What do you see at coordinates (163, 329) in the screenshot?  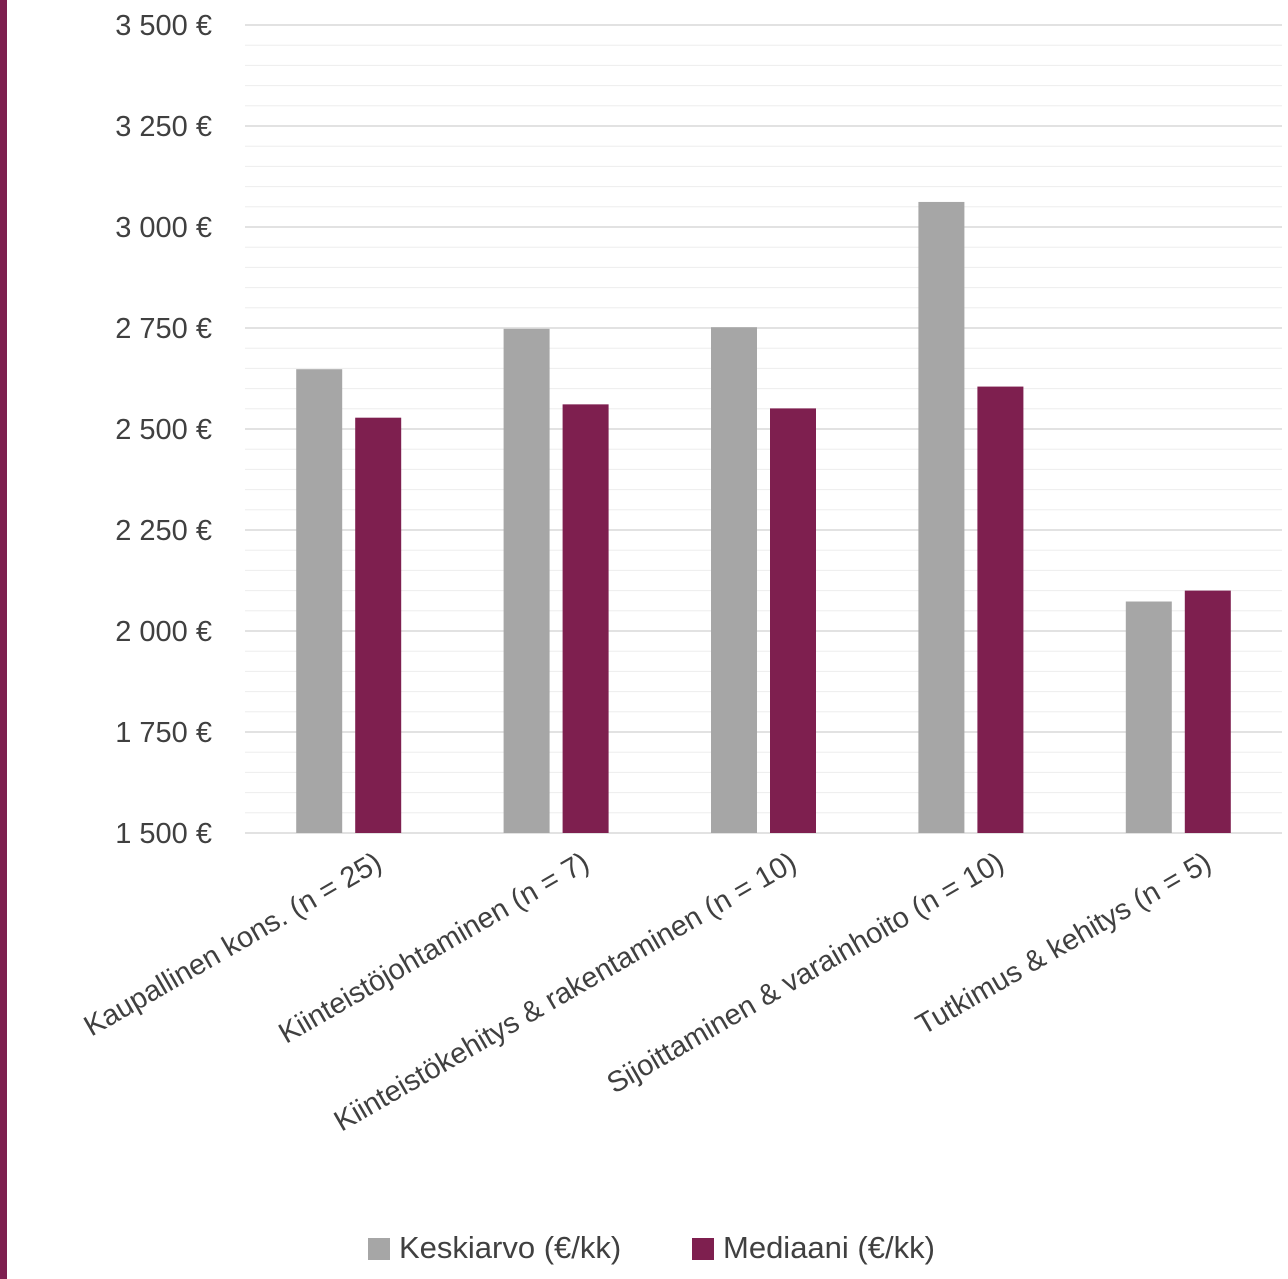 I see `y-tick-label: 2 750 €` at bounding box center [163, 329].